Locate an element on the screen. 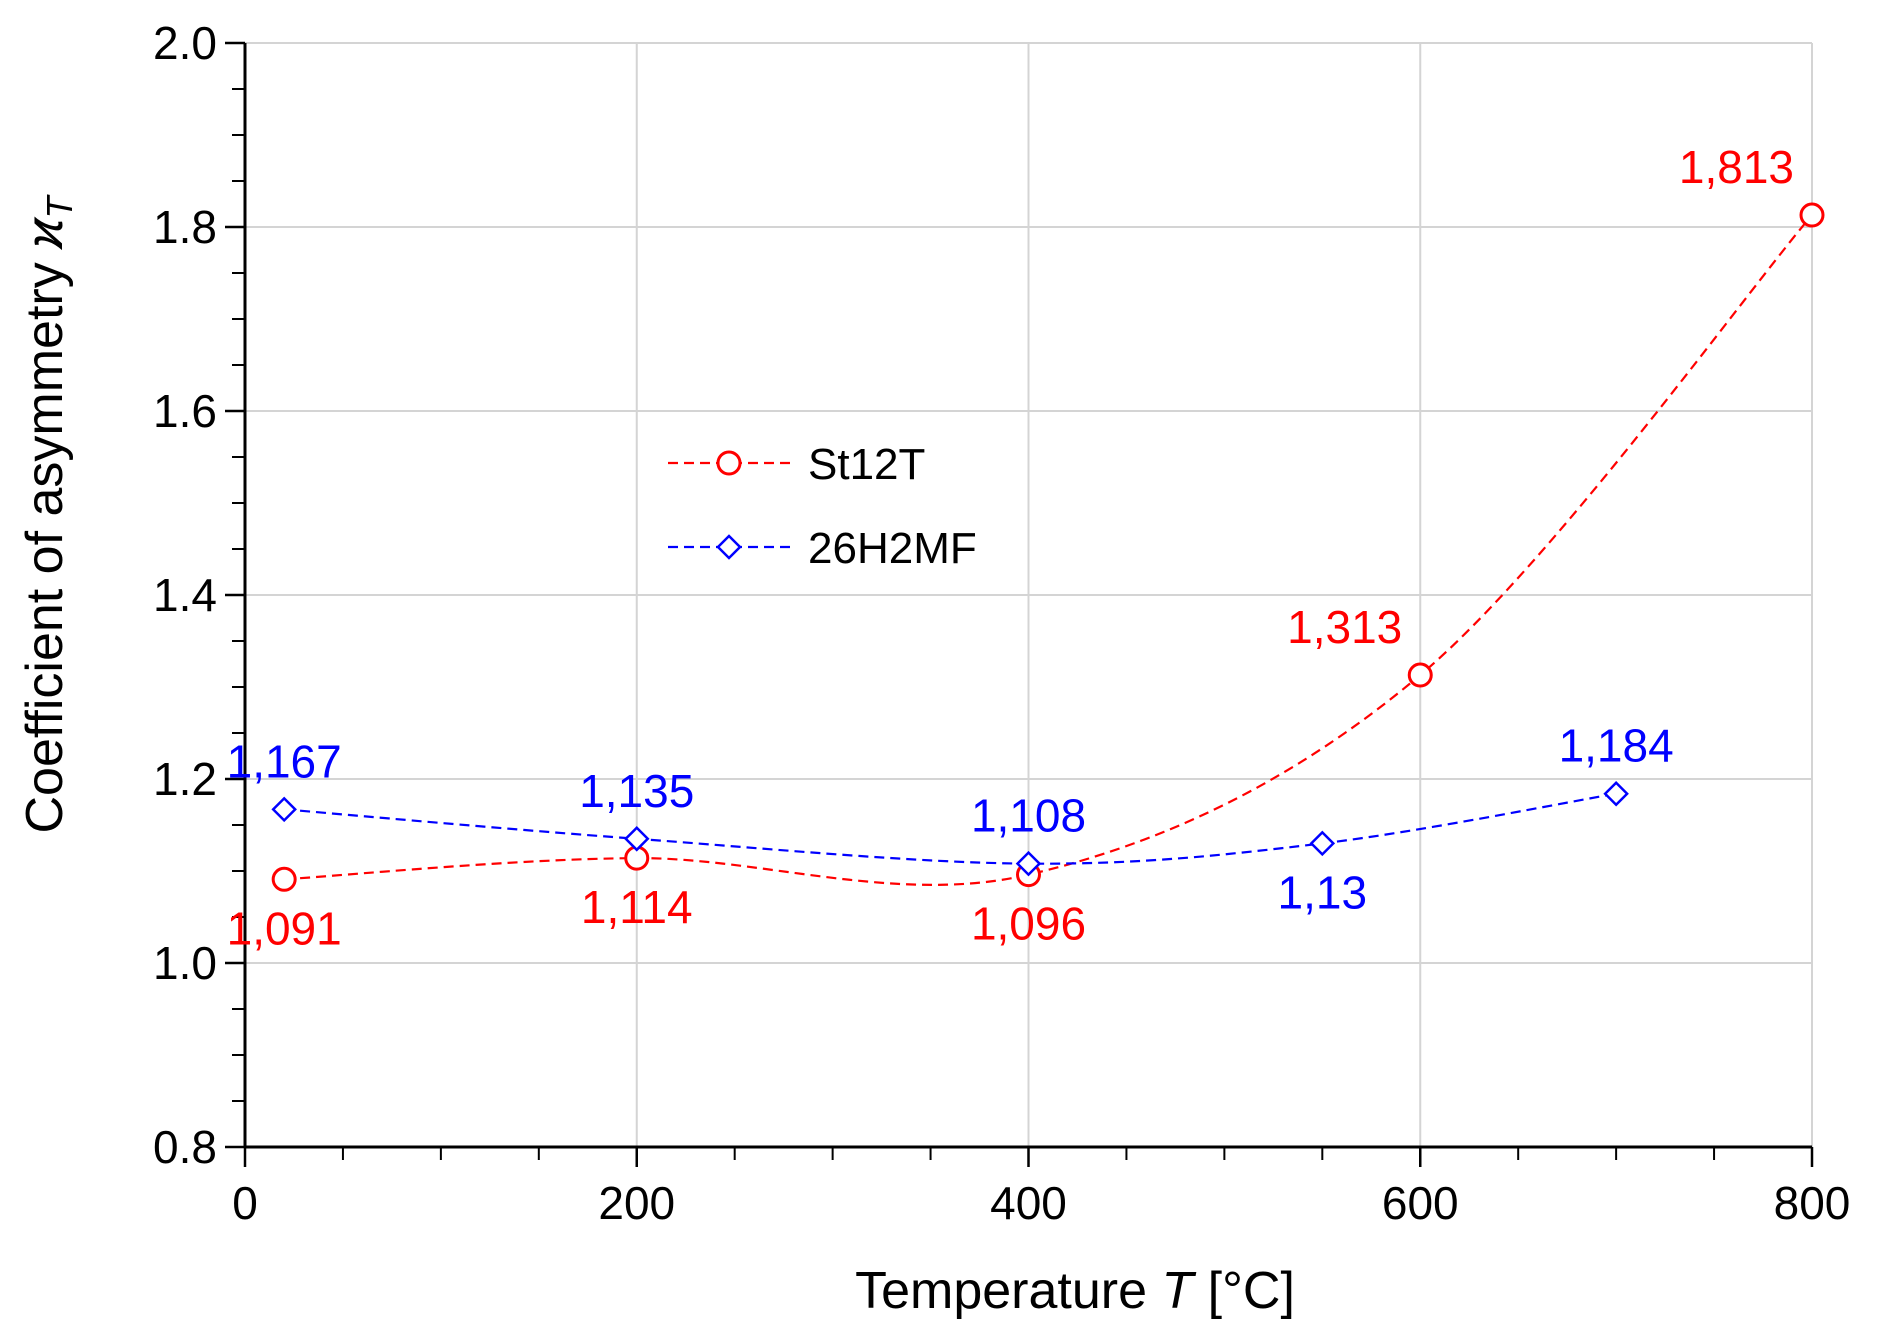 Image resolution: width=1877 pixels, height=1344 pixels. data-label-26h2mf: 1,108 is located at coordinates (1028, 816).